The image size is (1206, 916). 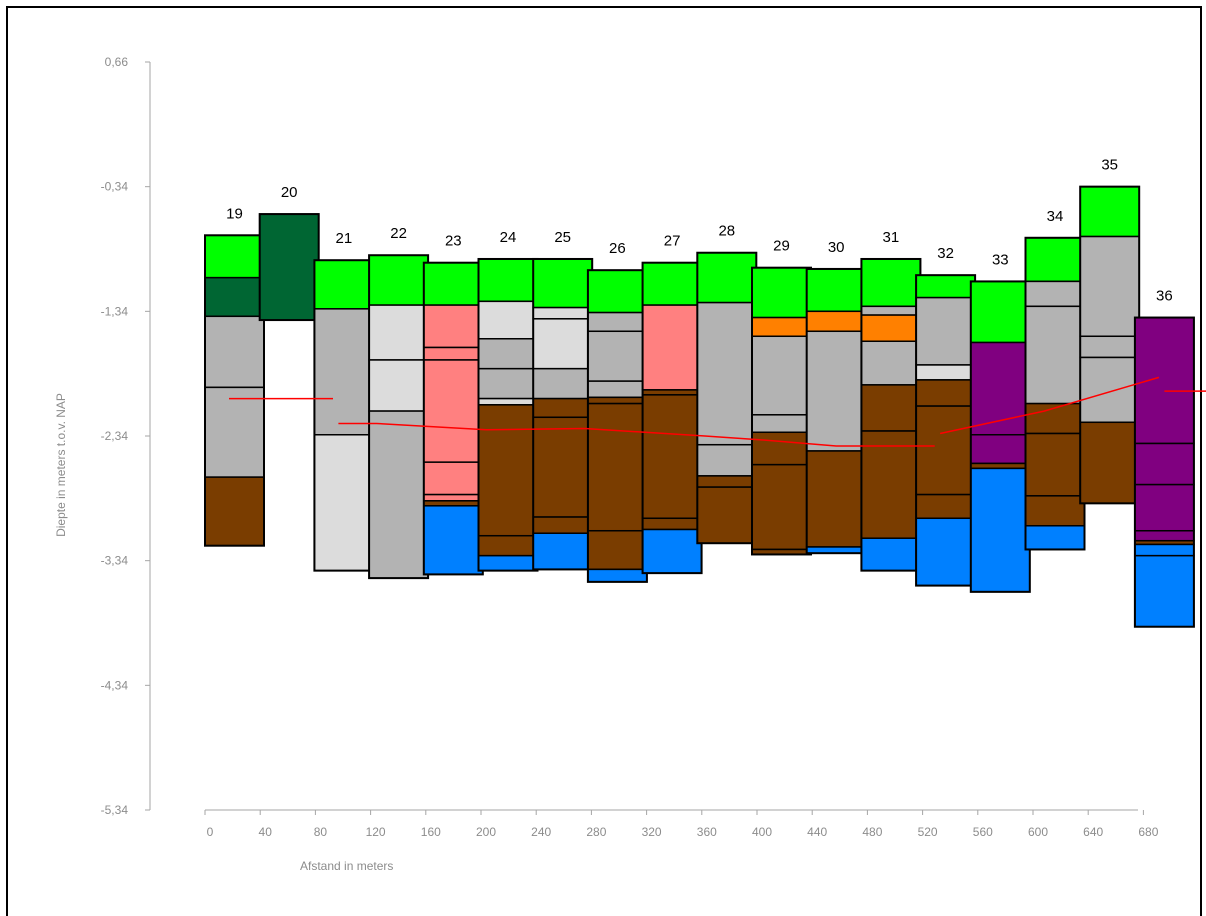 I want to click on borehole-32: 32, so click(x=946, y=416).